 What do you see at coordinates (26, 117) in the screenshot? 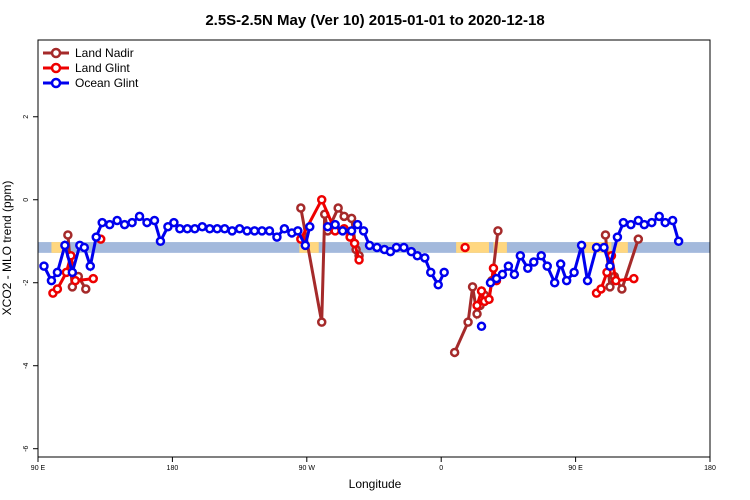
I see `y-tick-label: 2` at bounding box center [26, 117].